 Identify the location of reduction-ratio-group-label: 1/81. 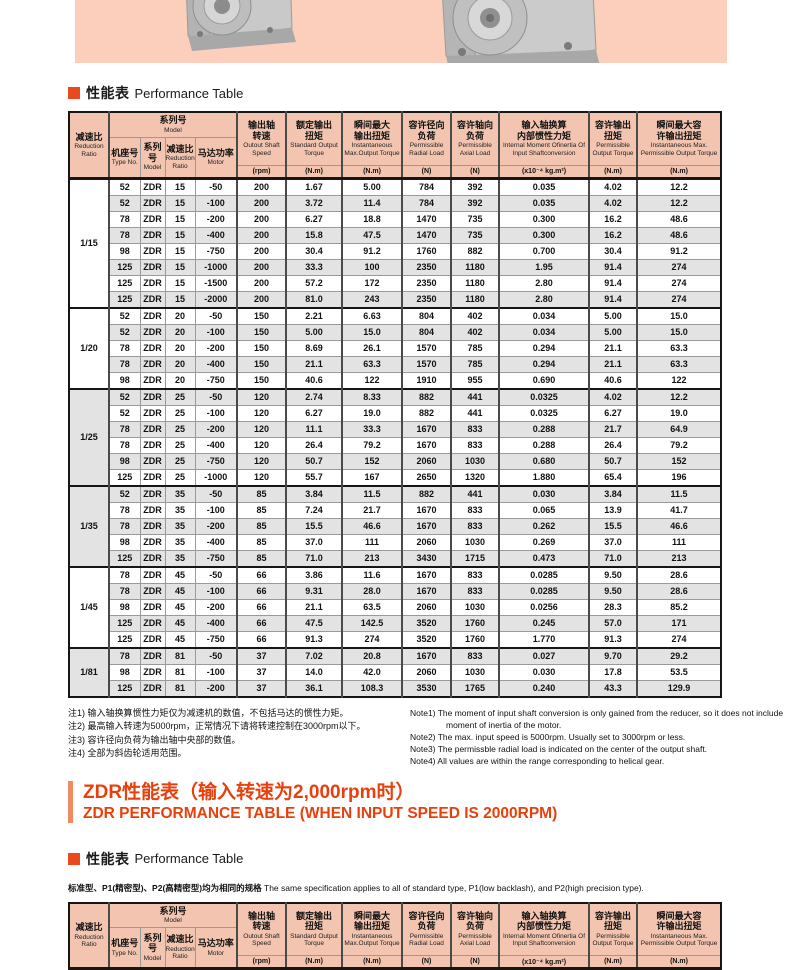
(89, 672).